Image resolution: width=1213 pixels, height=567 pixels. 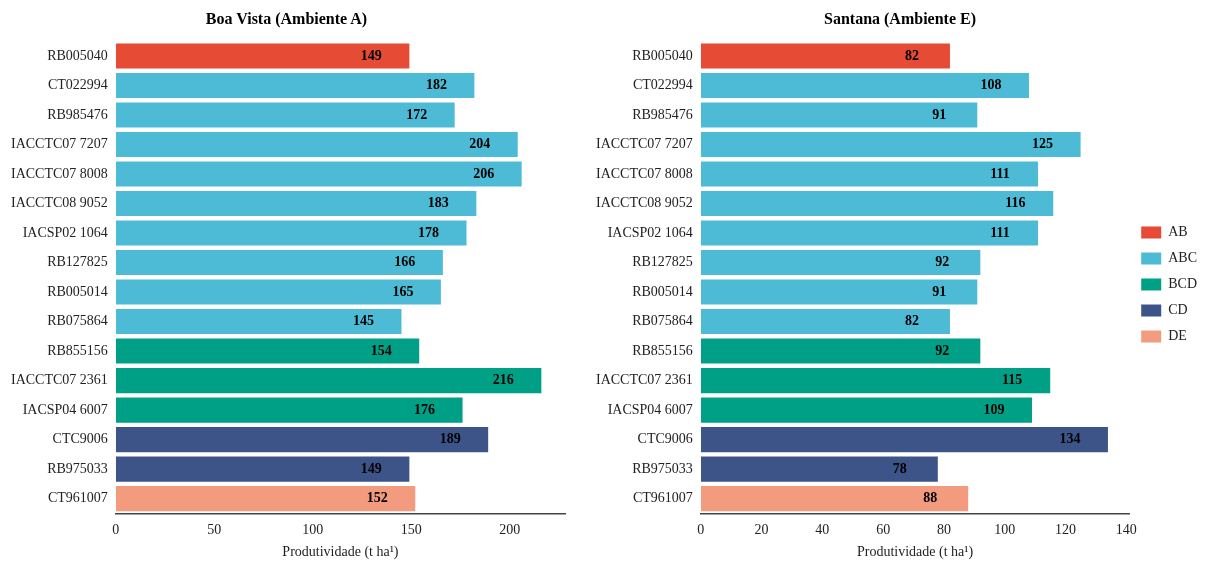 What do you see at coordinates (371, 468) in the screenshot?
I see `data-label: 149` at bounding box center [371, 468].